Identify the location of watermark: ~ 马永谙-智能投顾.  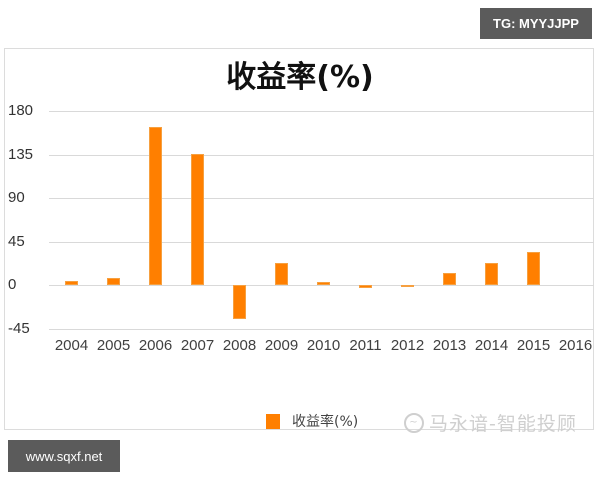
(490, 422).